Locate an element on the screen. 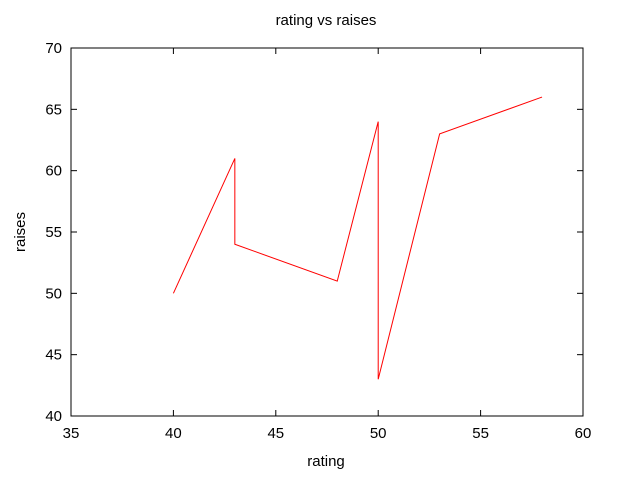  y-tick-label: 60 is located at coordinates (53, 171).